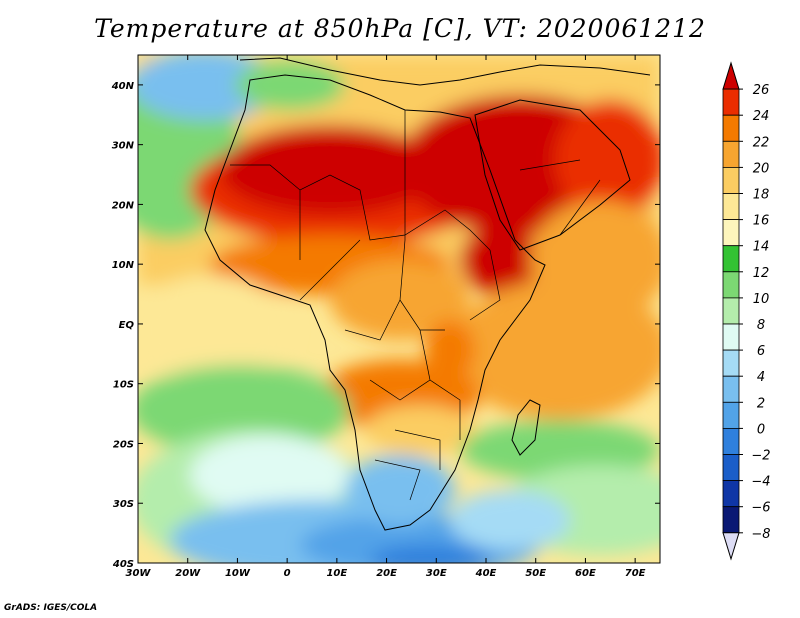  What do you see at coordinates (123, 504) in the screenshot?
I see `y-tick-label: 30S` at bounding box center [123, 504].